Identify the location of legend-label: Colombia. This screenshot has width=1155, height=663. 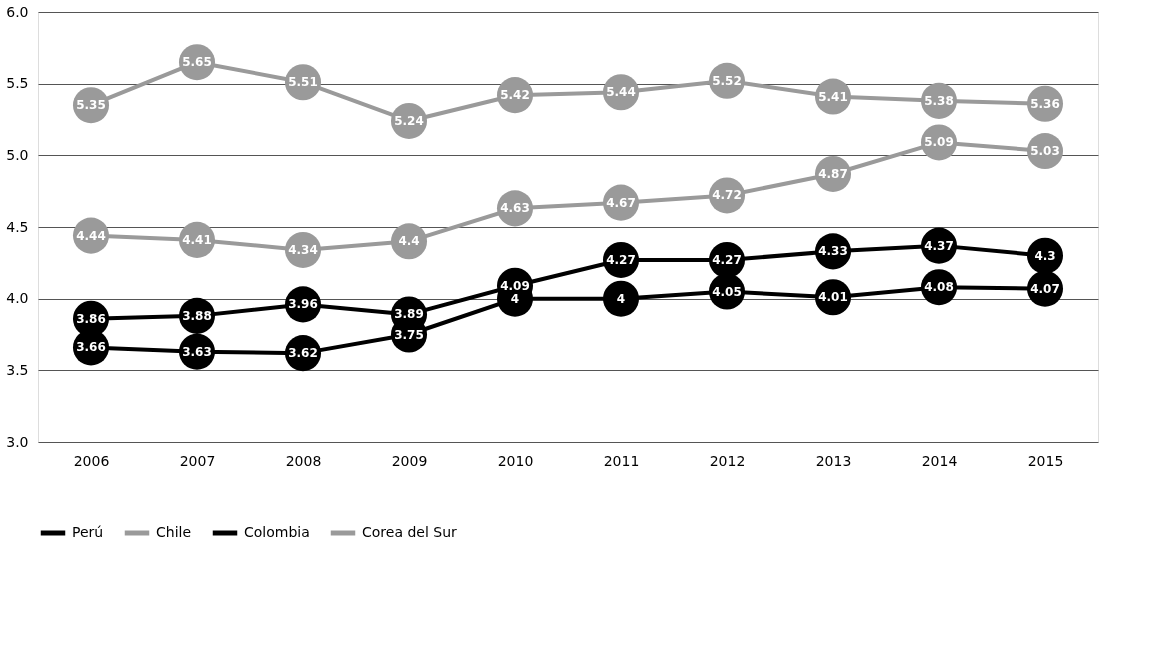
(277, 532).